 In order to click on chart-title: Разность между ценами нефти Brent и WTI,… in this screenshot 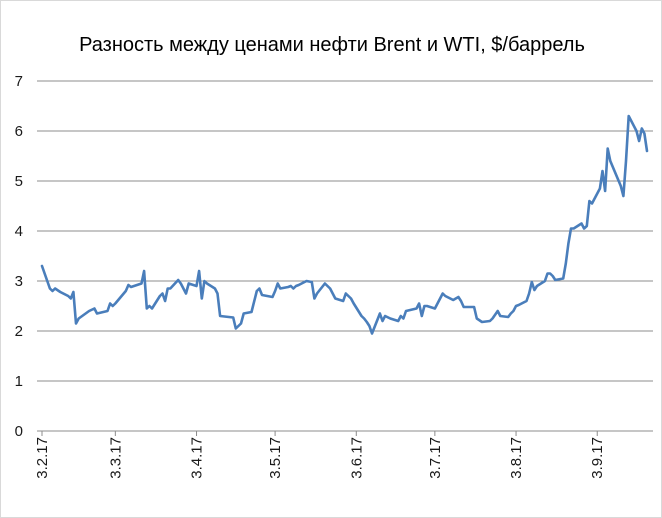, I will do `click(332, 45)`.